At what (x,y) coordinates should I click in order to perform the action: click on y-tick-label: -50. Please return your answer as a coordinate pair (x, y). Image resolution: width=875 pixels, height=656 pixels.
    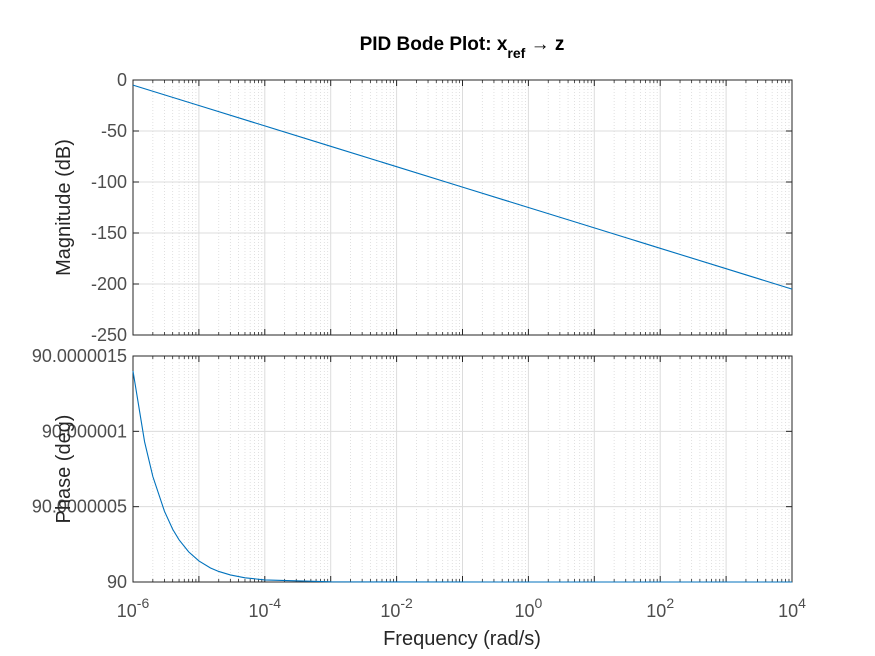
    Looking at the image, I should click on (114, 131).